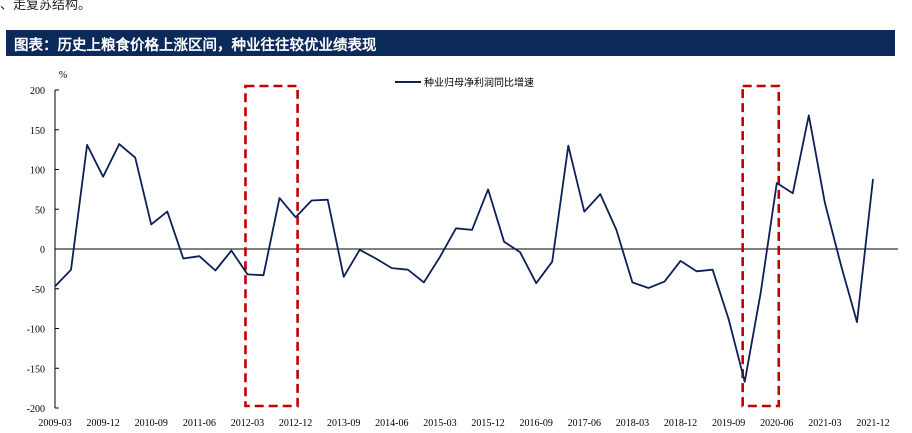 This screenshot has height=433, width=912. I want to click on y-tick-label: -100, so click(36, 330).